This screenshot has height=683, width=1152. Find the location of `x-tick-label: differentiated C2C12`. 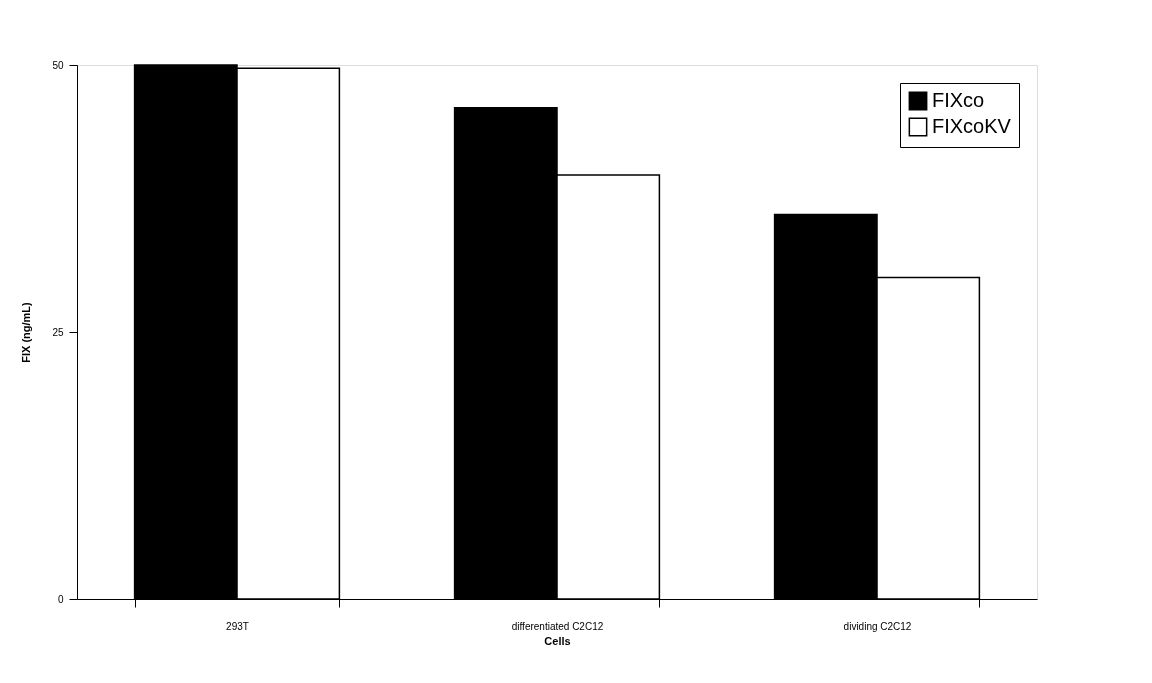

x-tick-label: differentiated C2C12 is located at coordinates (557, 626).